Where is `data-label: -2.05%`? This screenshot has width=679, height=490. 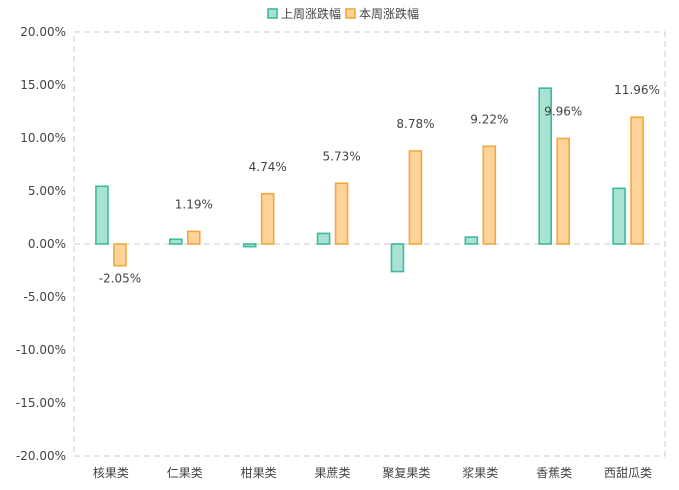
data-label: -2.05% is located at coordinates (120, 279).